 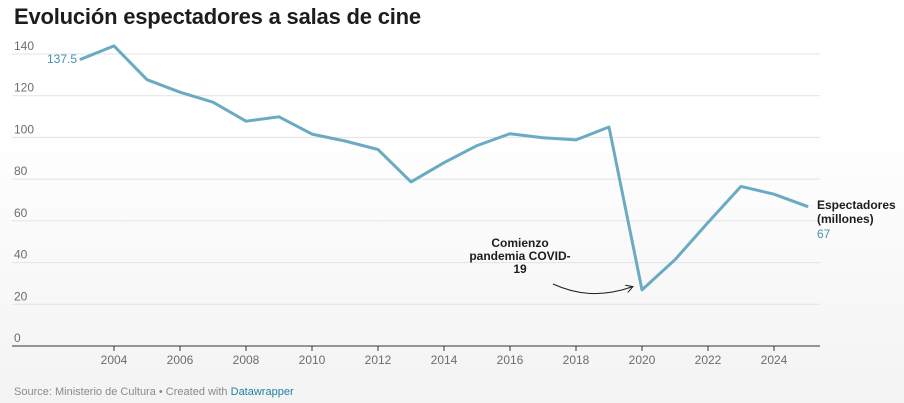 I want to click on x-tick-label-2012: 2012, so click(x=378, y=360).